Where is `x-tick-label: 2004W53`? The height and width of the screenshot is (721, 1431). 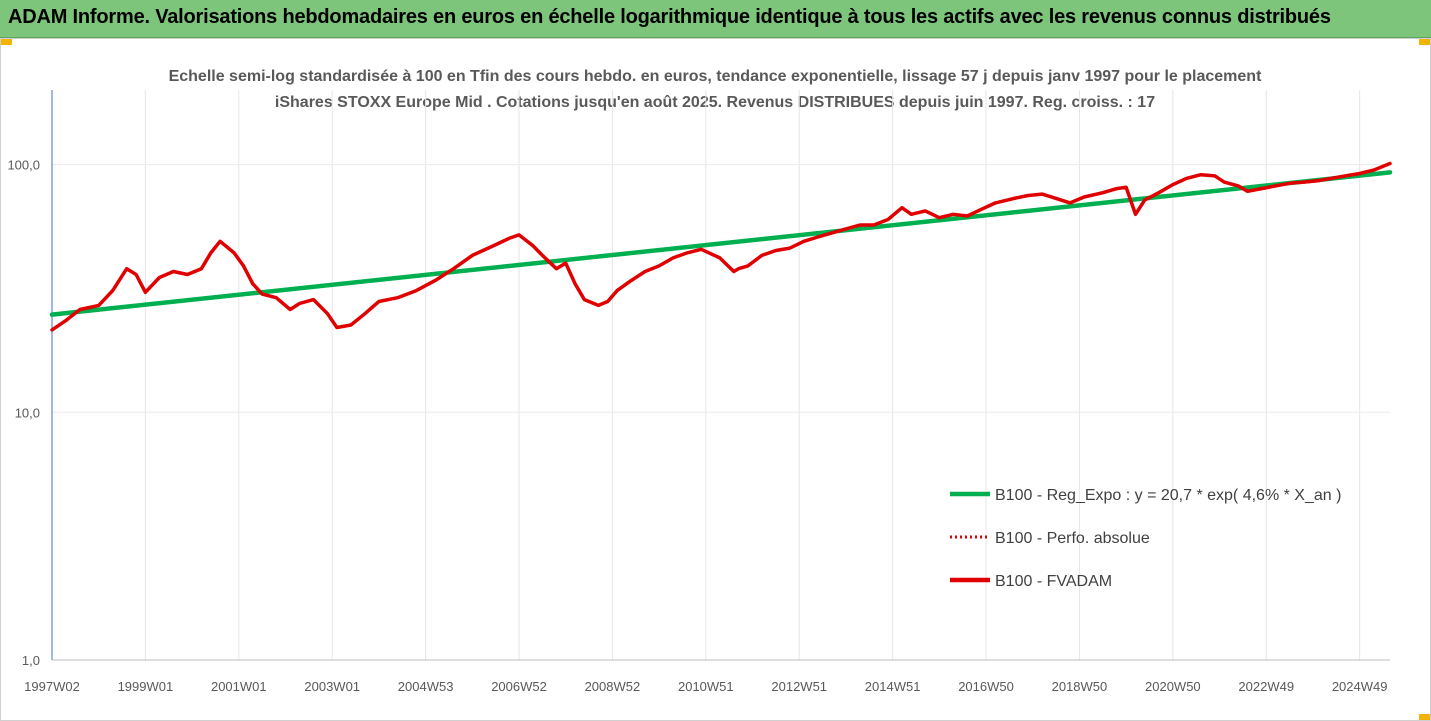 x-tick-label: 2004W53 is located at coordinates (426, 686).